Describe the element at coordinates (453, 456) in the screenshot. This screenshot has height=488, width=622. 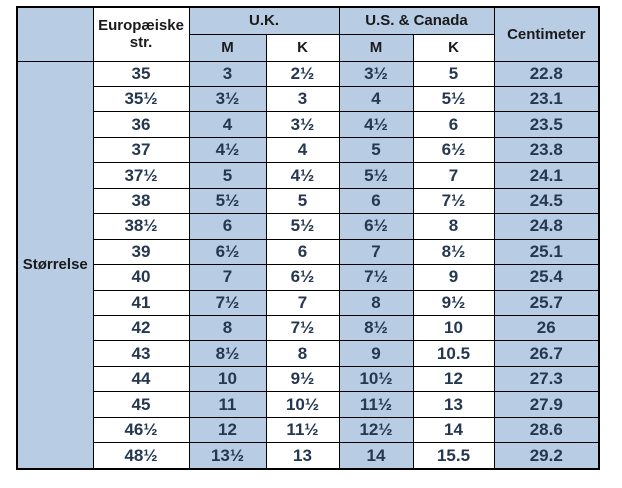
I see `us-k-cell: 15.5` at that location.